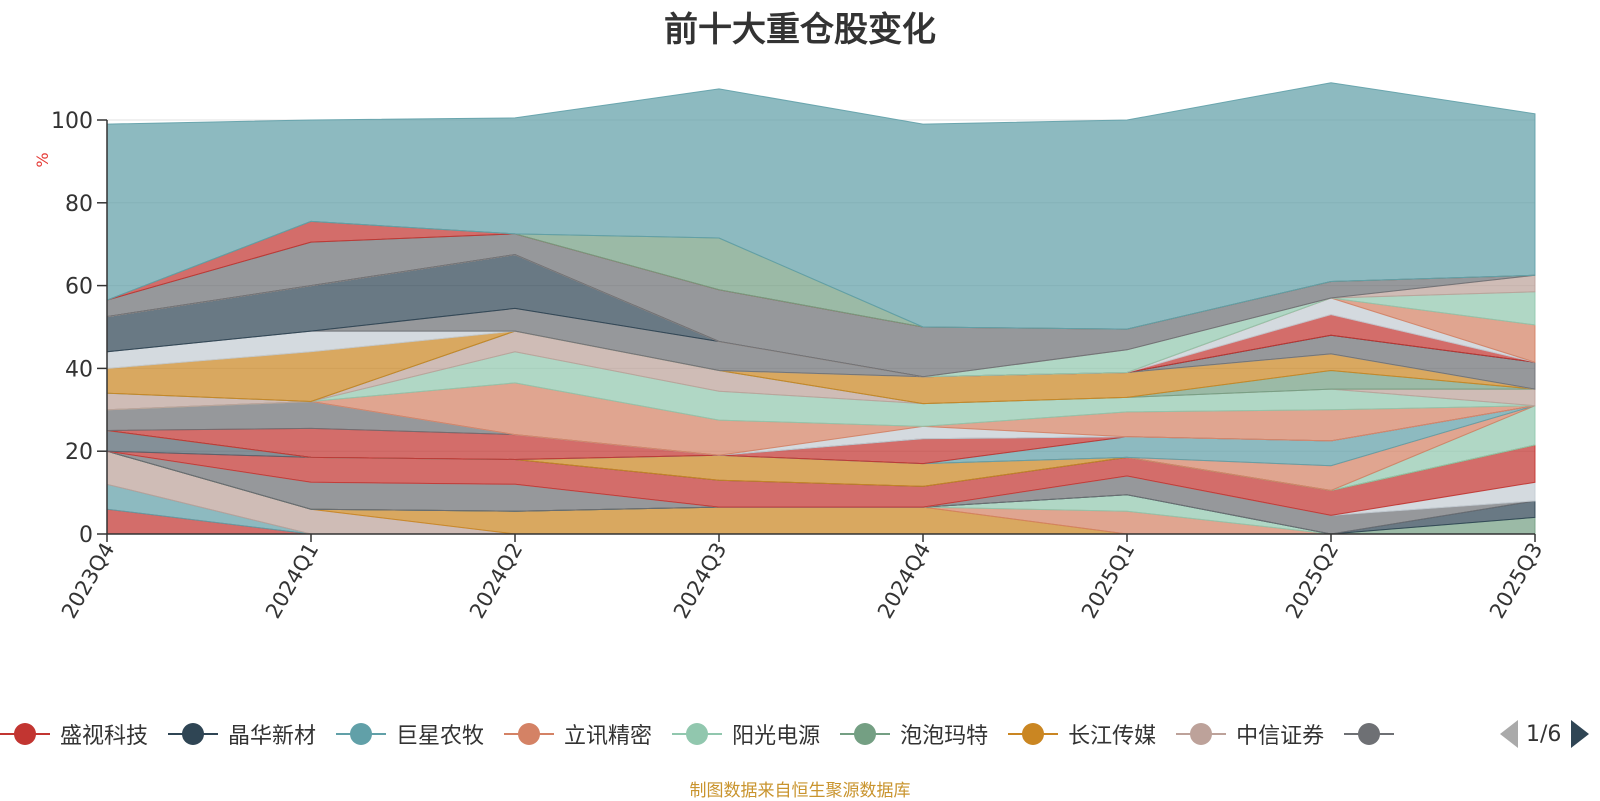 The width and height of the screenshot is (1600, 801). Describe the element at coordinates (1516, 581) in the screenshot. I see `x-tick-label: 2025Q3` at that location.